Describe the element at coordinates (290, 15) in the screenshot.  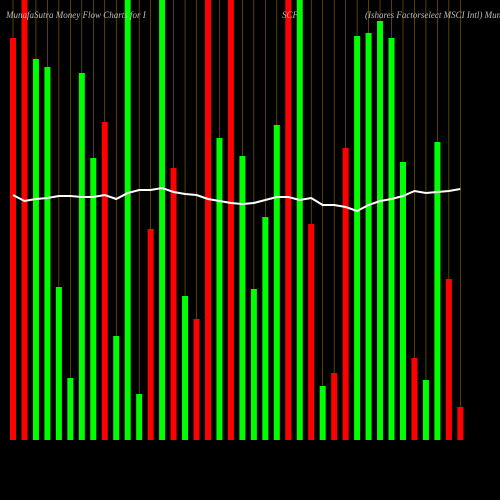
I see `ticker: SCF` at that location.